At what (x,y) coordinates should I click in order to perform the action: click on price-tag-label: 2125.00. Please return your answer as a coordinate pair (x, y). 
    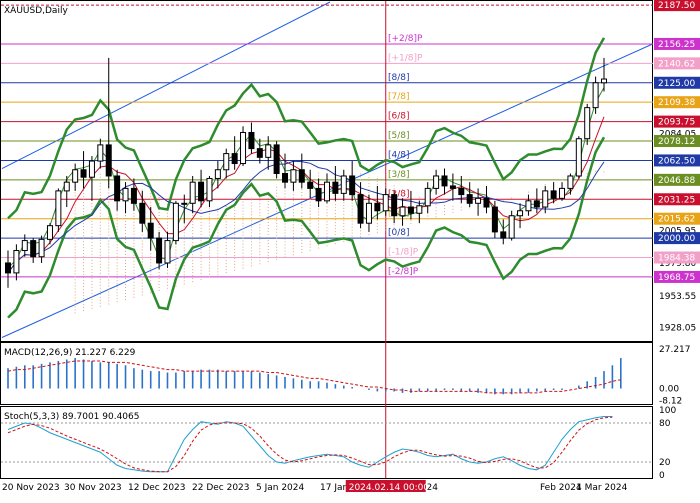
    Looking at the image, I should click on (676, 84).